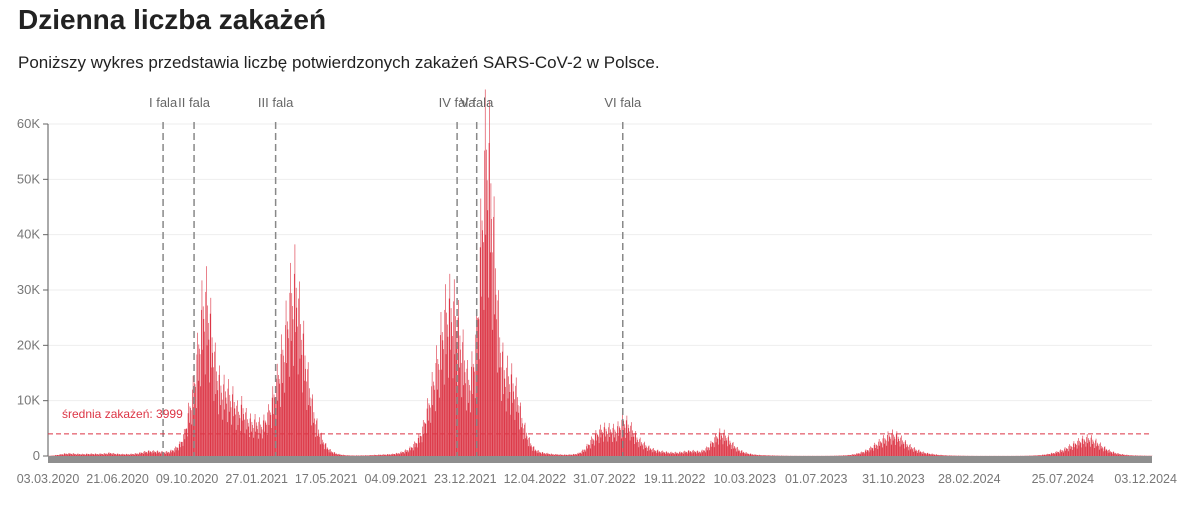 The width and height of the screenshot is (1200, 505). I want to click on average-label: średnia zakażeń: 3999, so click(122, 414).